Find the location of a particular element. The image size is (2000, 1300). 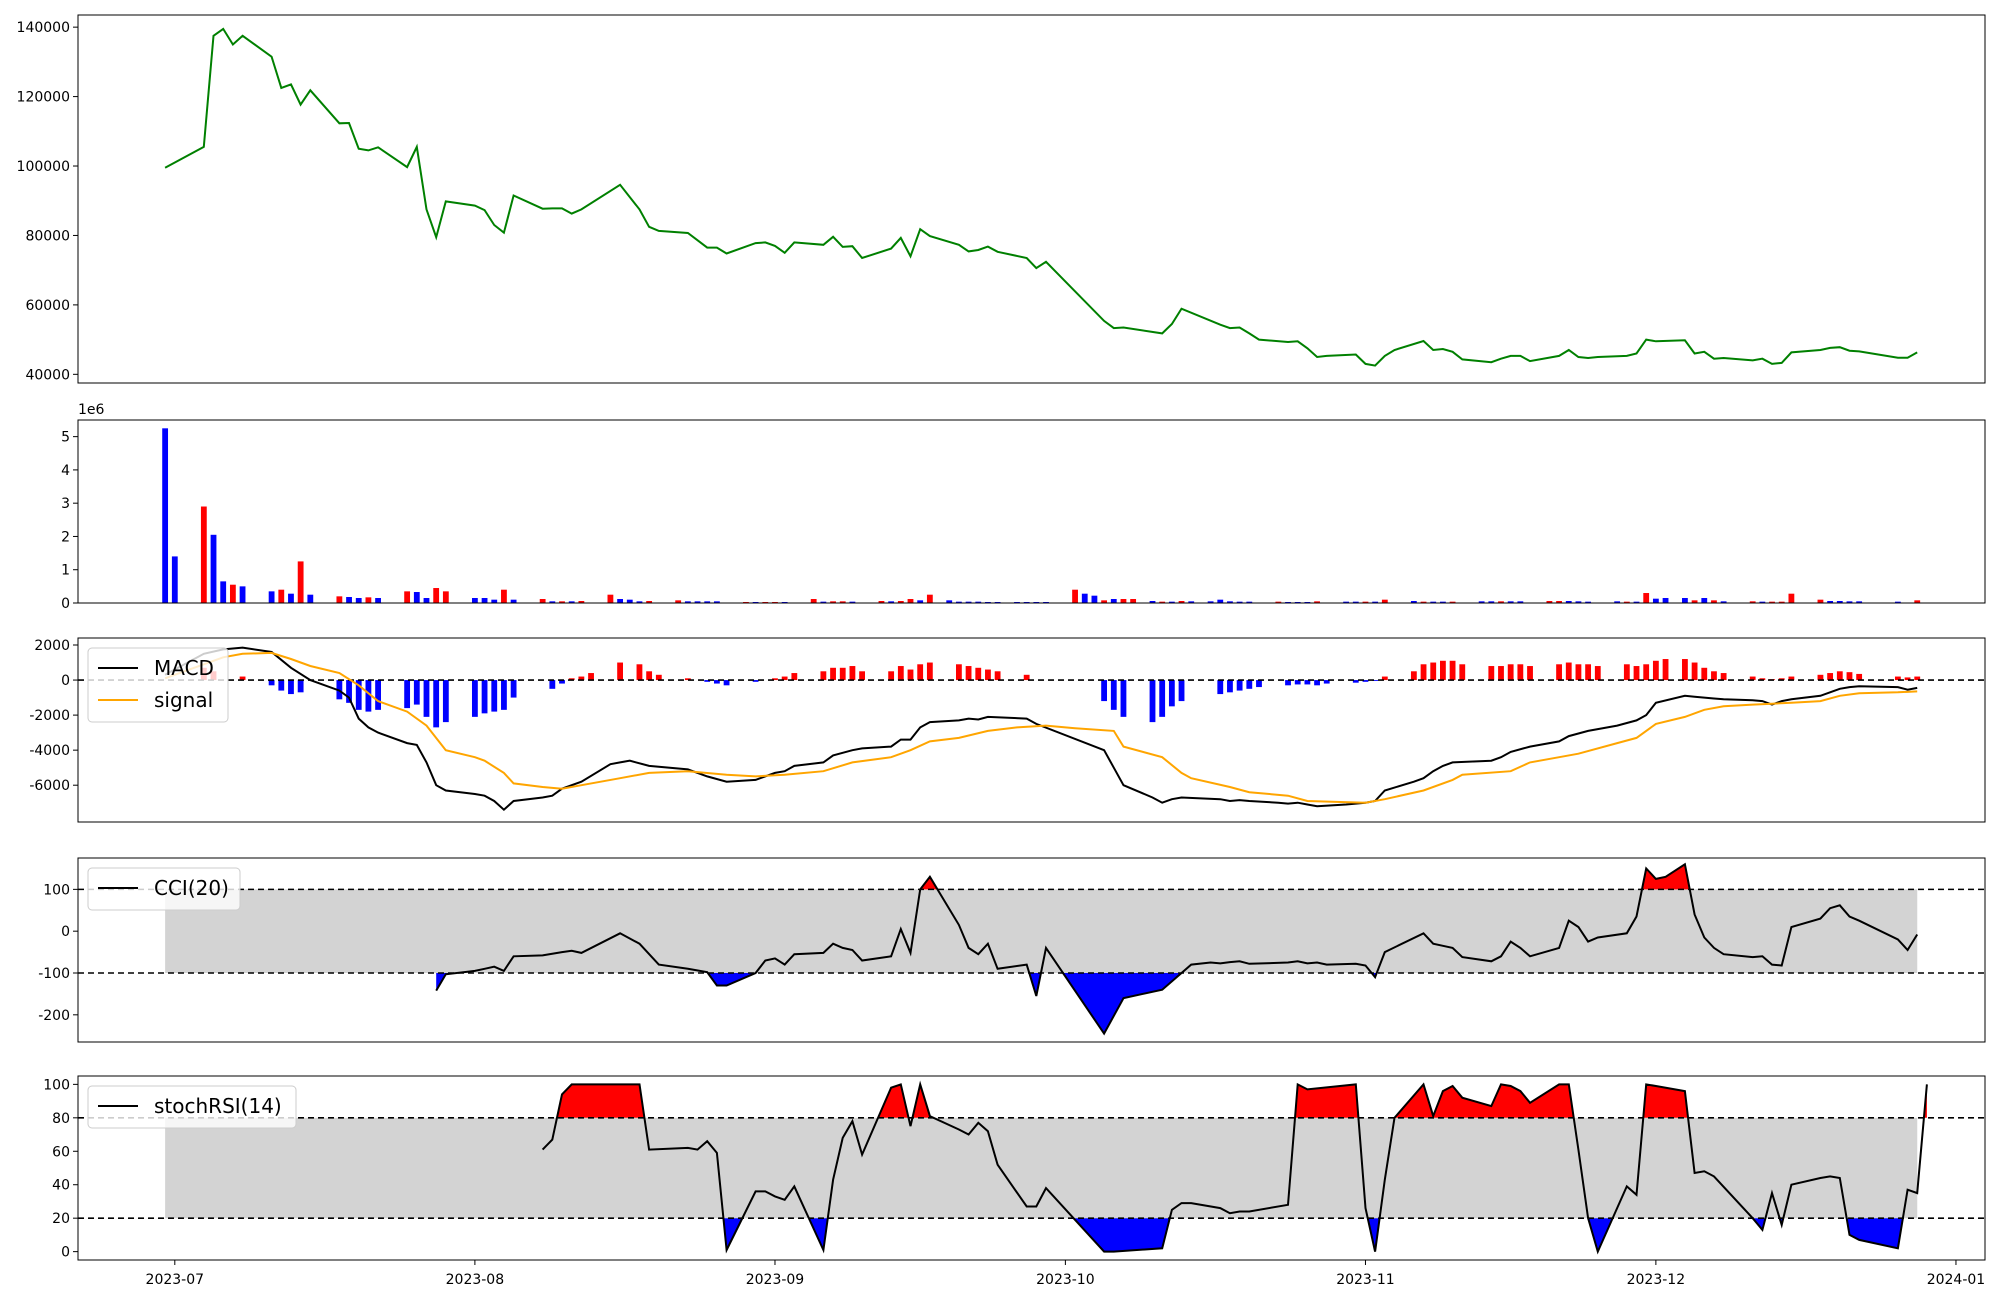

y-tick-label: -4000 is located at coordinates (49, 751).